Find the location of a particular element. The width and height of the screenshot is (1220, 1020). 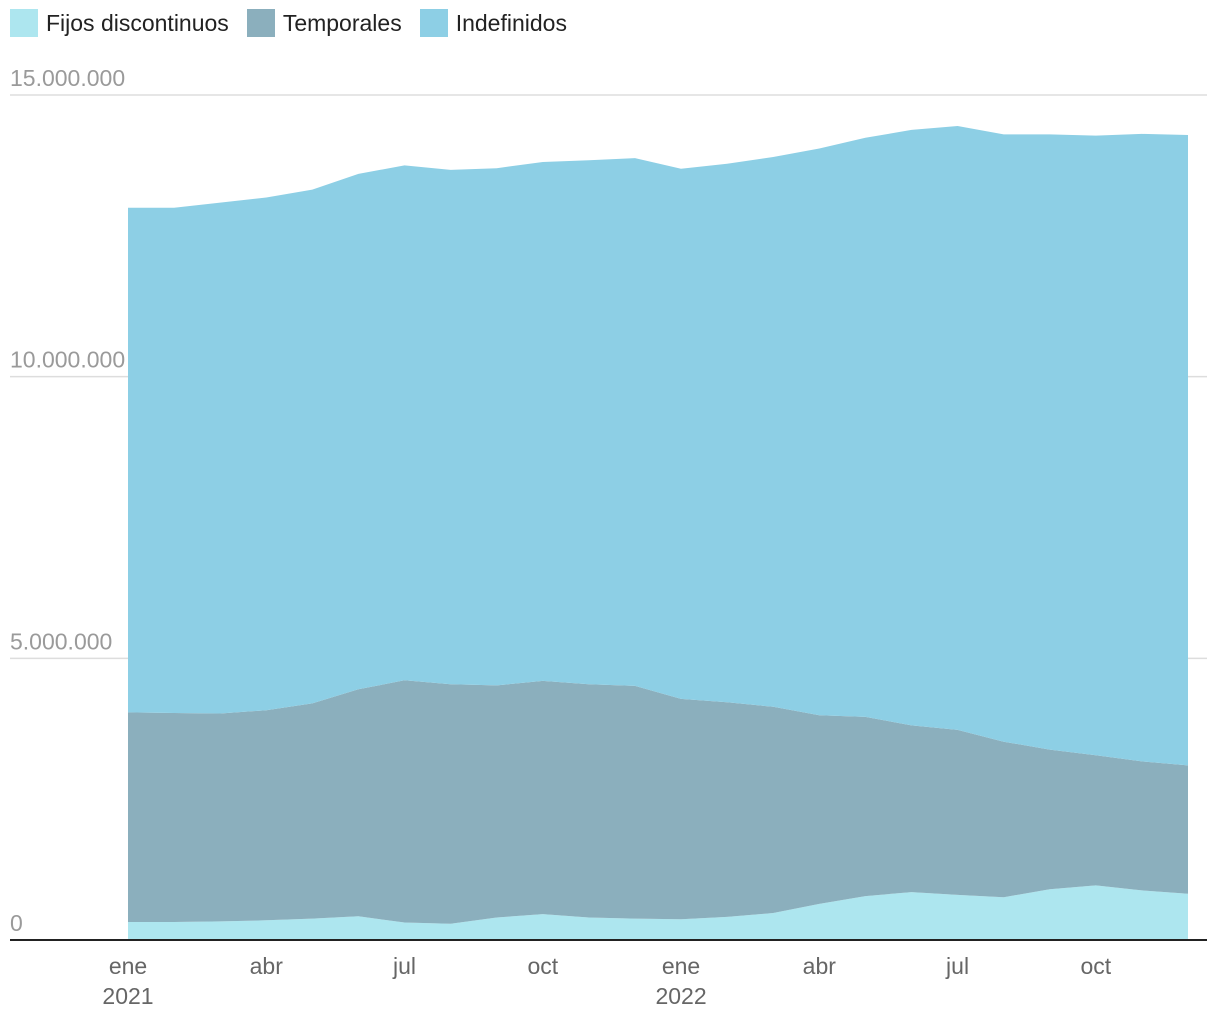

legend-swatch-temporales is located at coordinates (260, 23).